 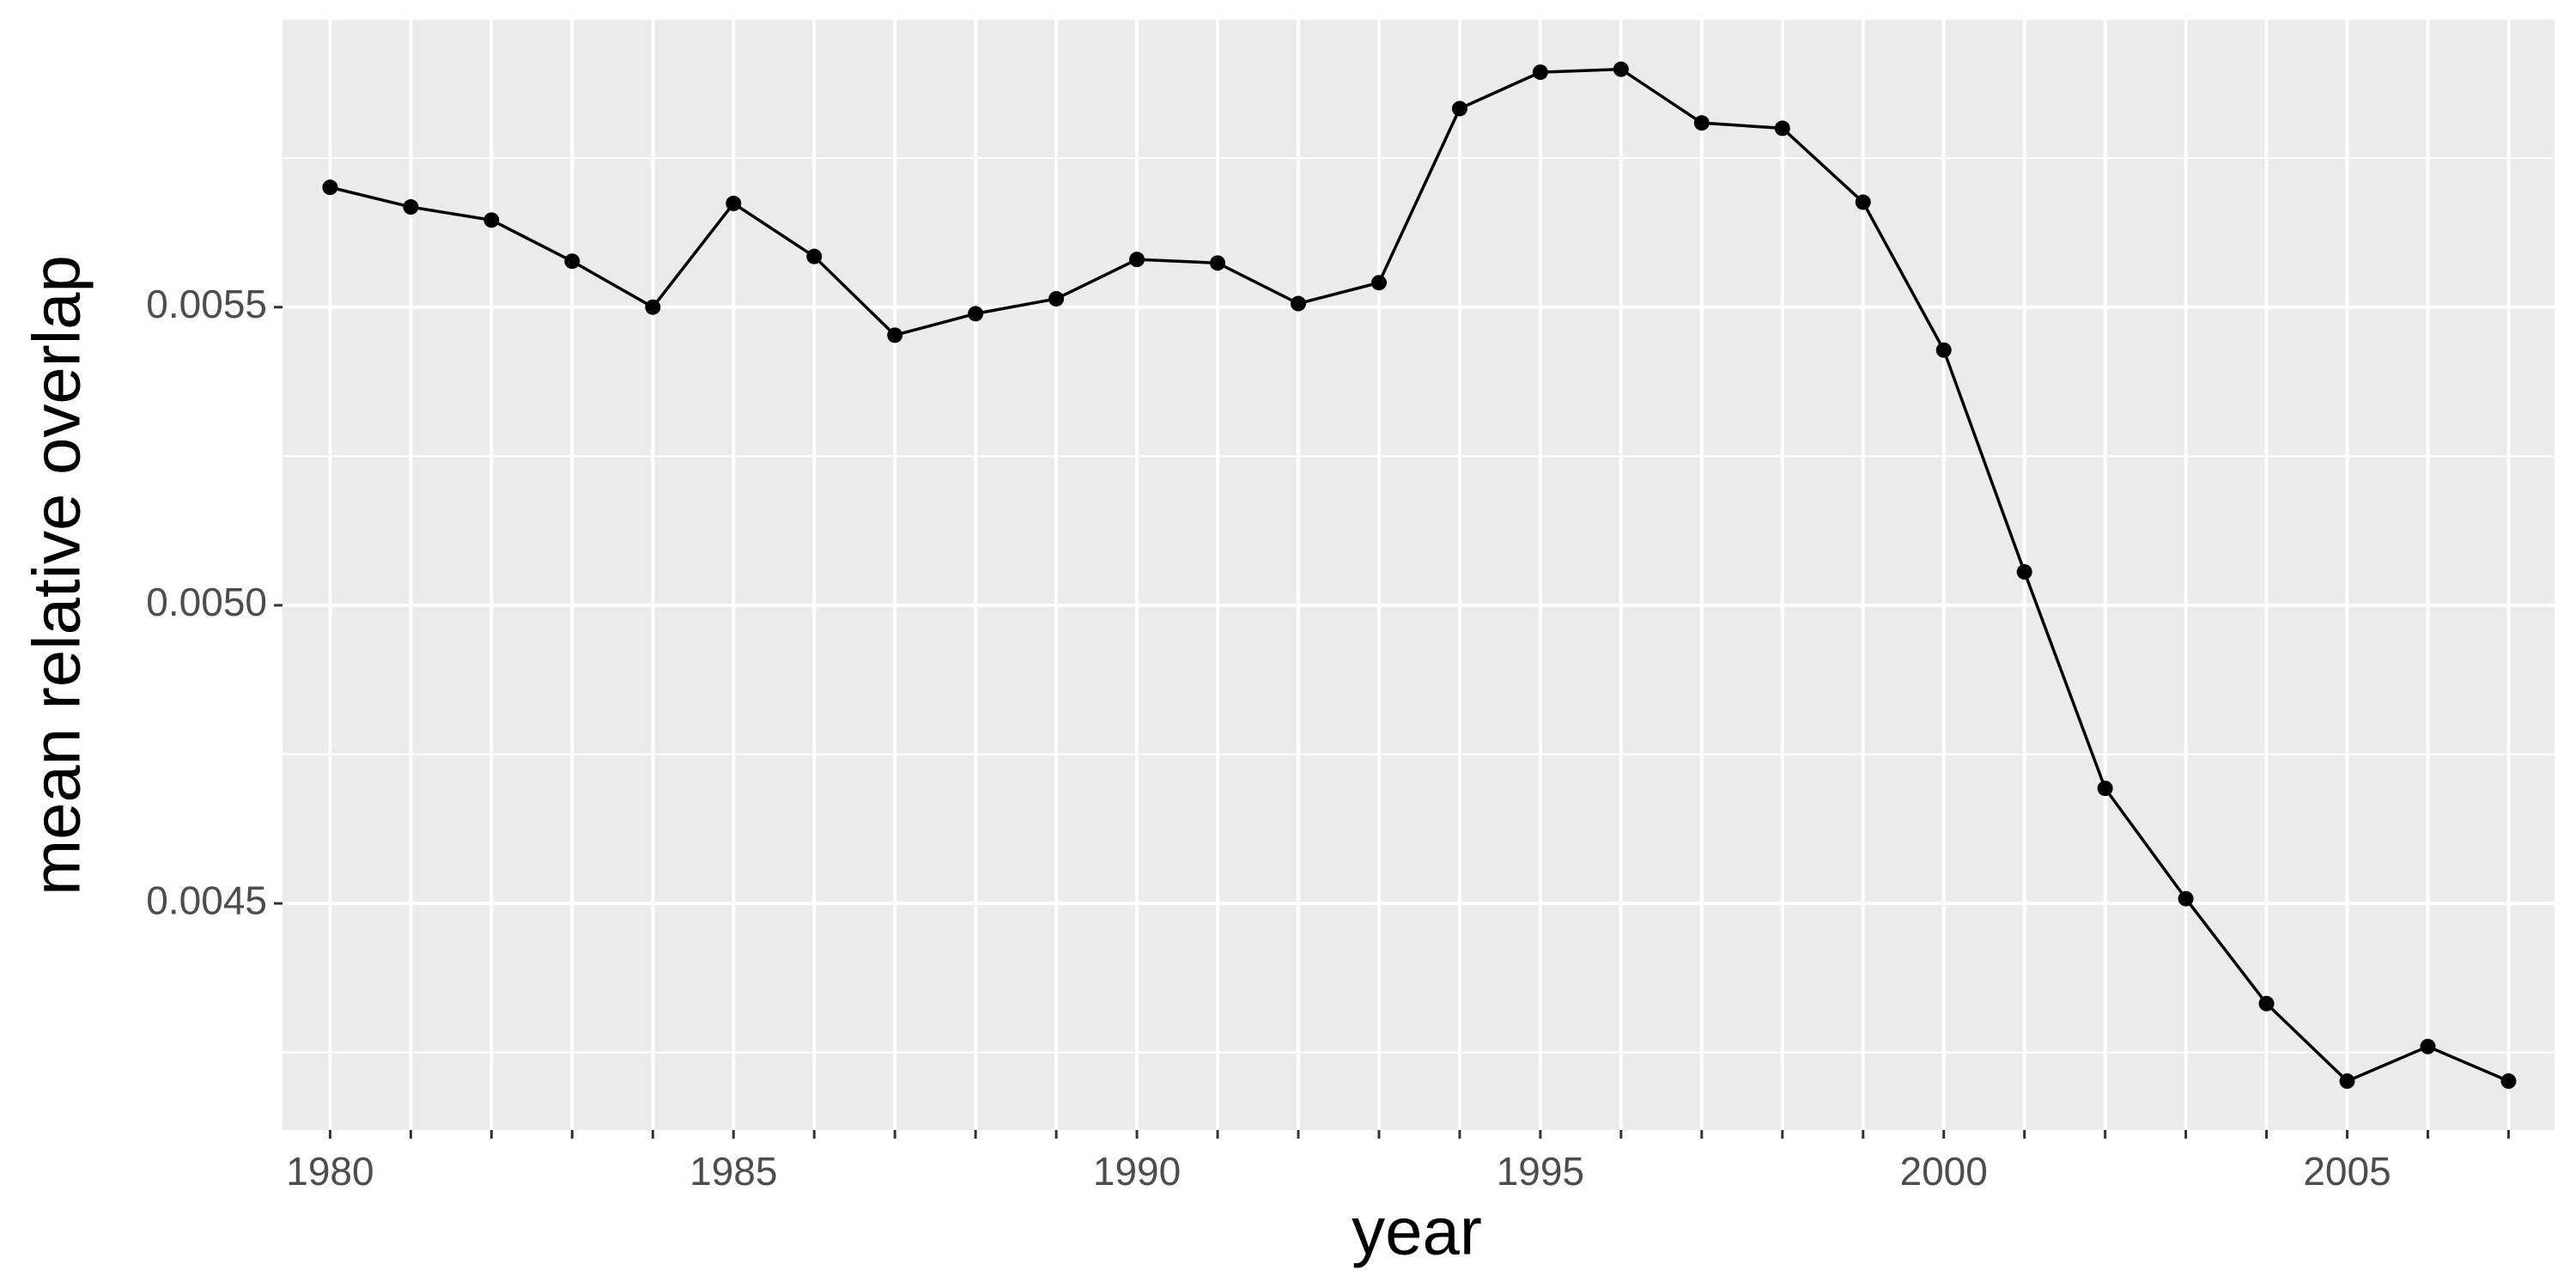 I want to click on x-tick-label: 1990, so click(x=1137, y=1171).